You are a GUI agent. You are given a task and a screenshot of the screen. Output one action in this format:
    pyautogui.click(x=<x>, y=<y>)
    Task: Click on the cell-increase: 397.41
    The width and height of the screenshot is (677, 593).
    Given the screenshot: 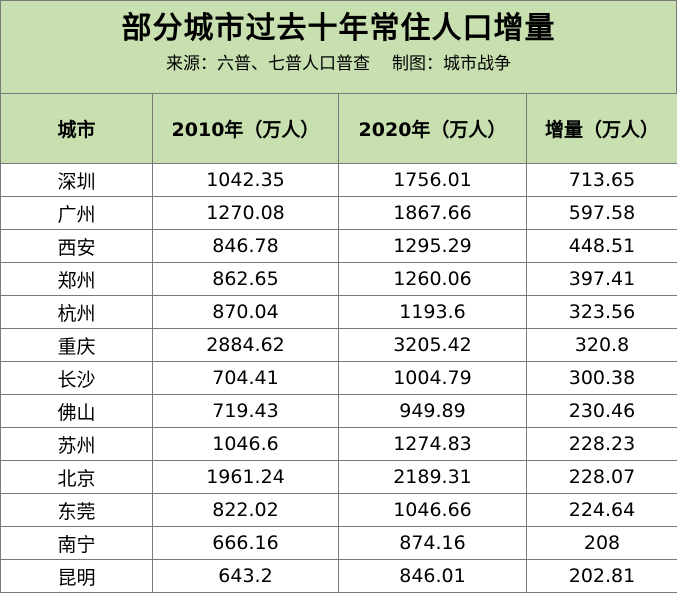 What is the action you would take?
    pyautogui.click(x=602, y=279)
    